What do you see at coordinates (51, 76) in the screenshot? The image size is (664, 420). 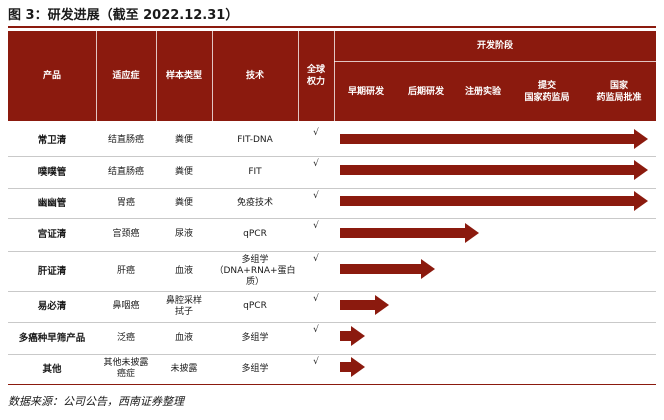 I see `header-product: 产品` at bounding box center [51, 76].